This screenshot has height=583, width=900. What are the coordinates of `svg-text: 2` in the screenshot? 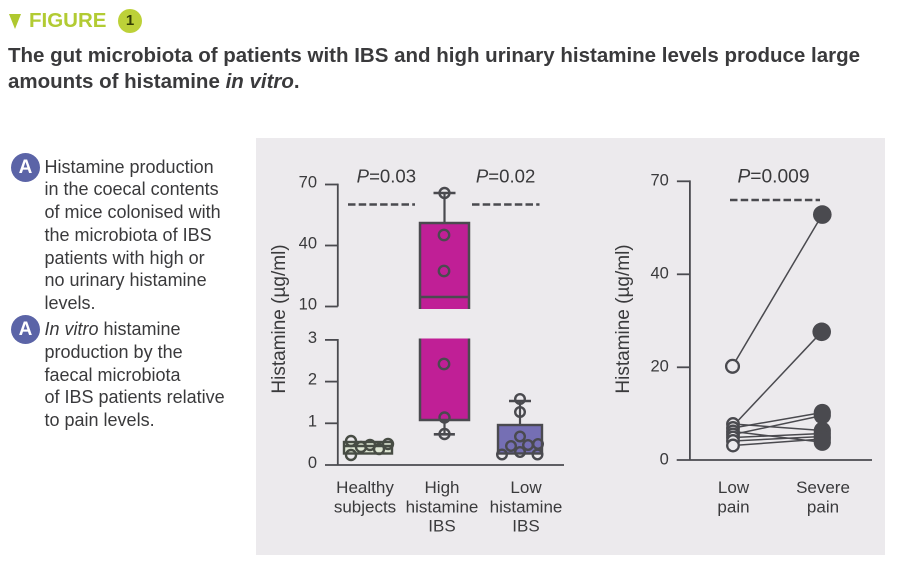 It's located at (312, 380).